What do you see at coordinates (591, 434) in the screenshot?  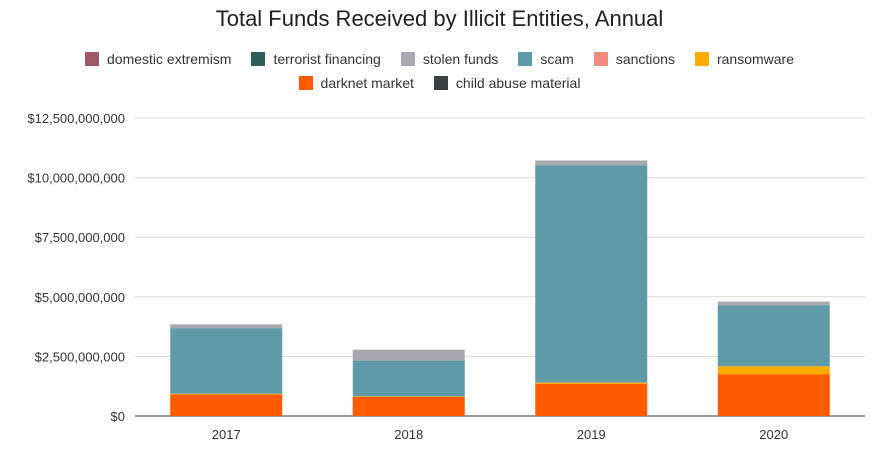 I see `x-tick-label: 2019` at bounding box center [591, 434].